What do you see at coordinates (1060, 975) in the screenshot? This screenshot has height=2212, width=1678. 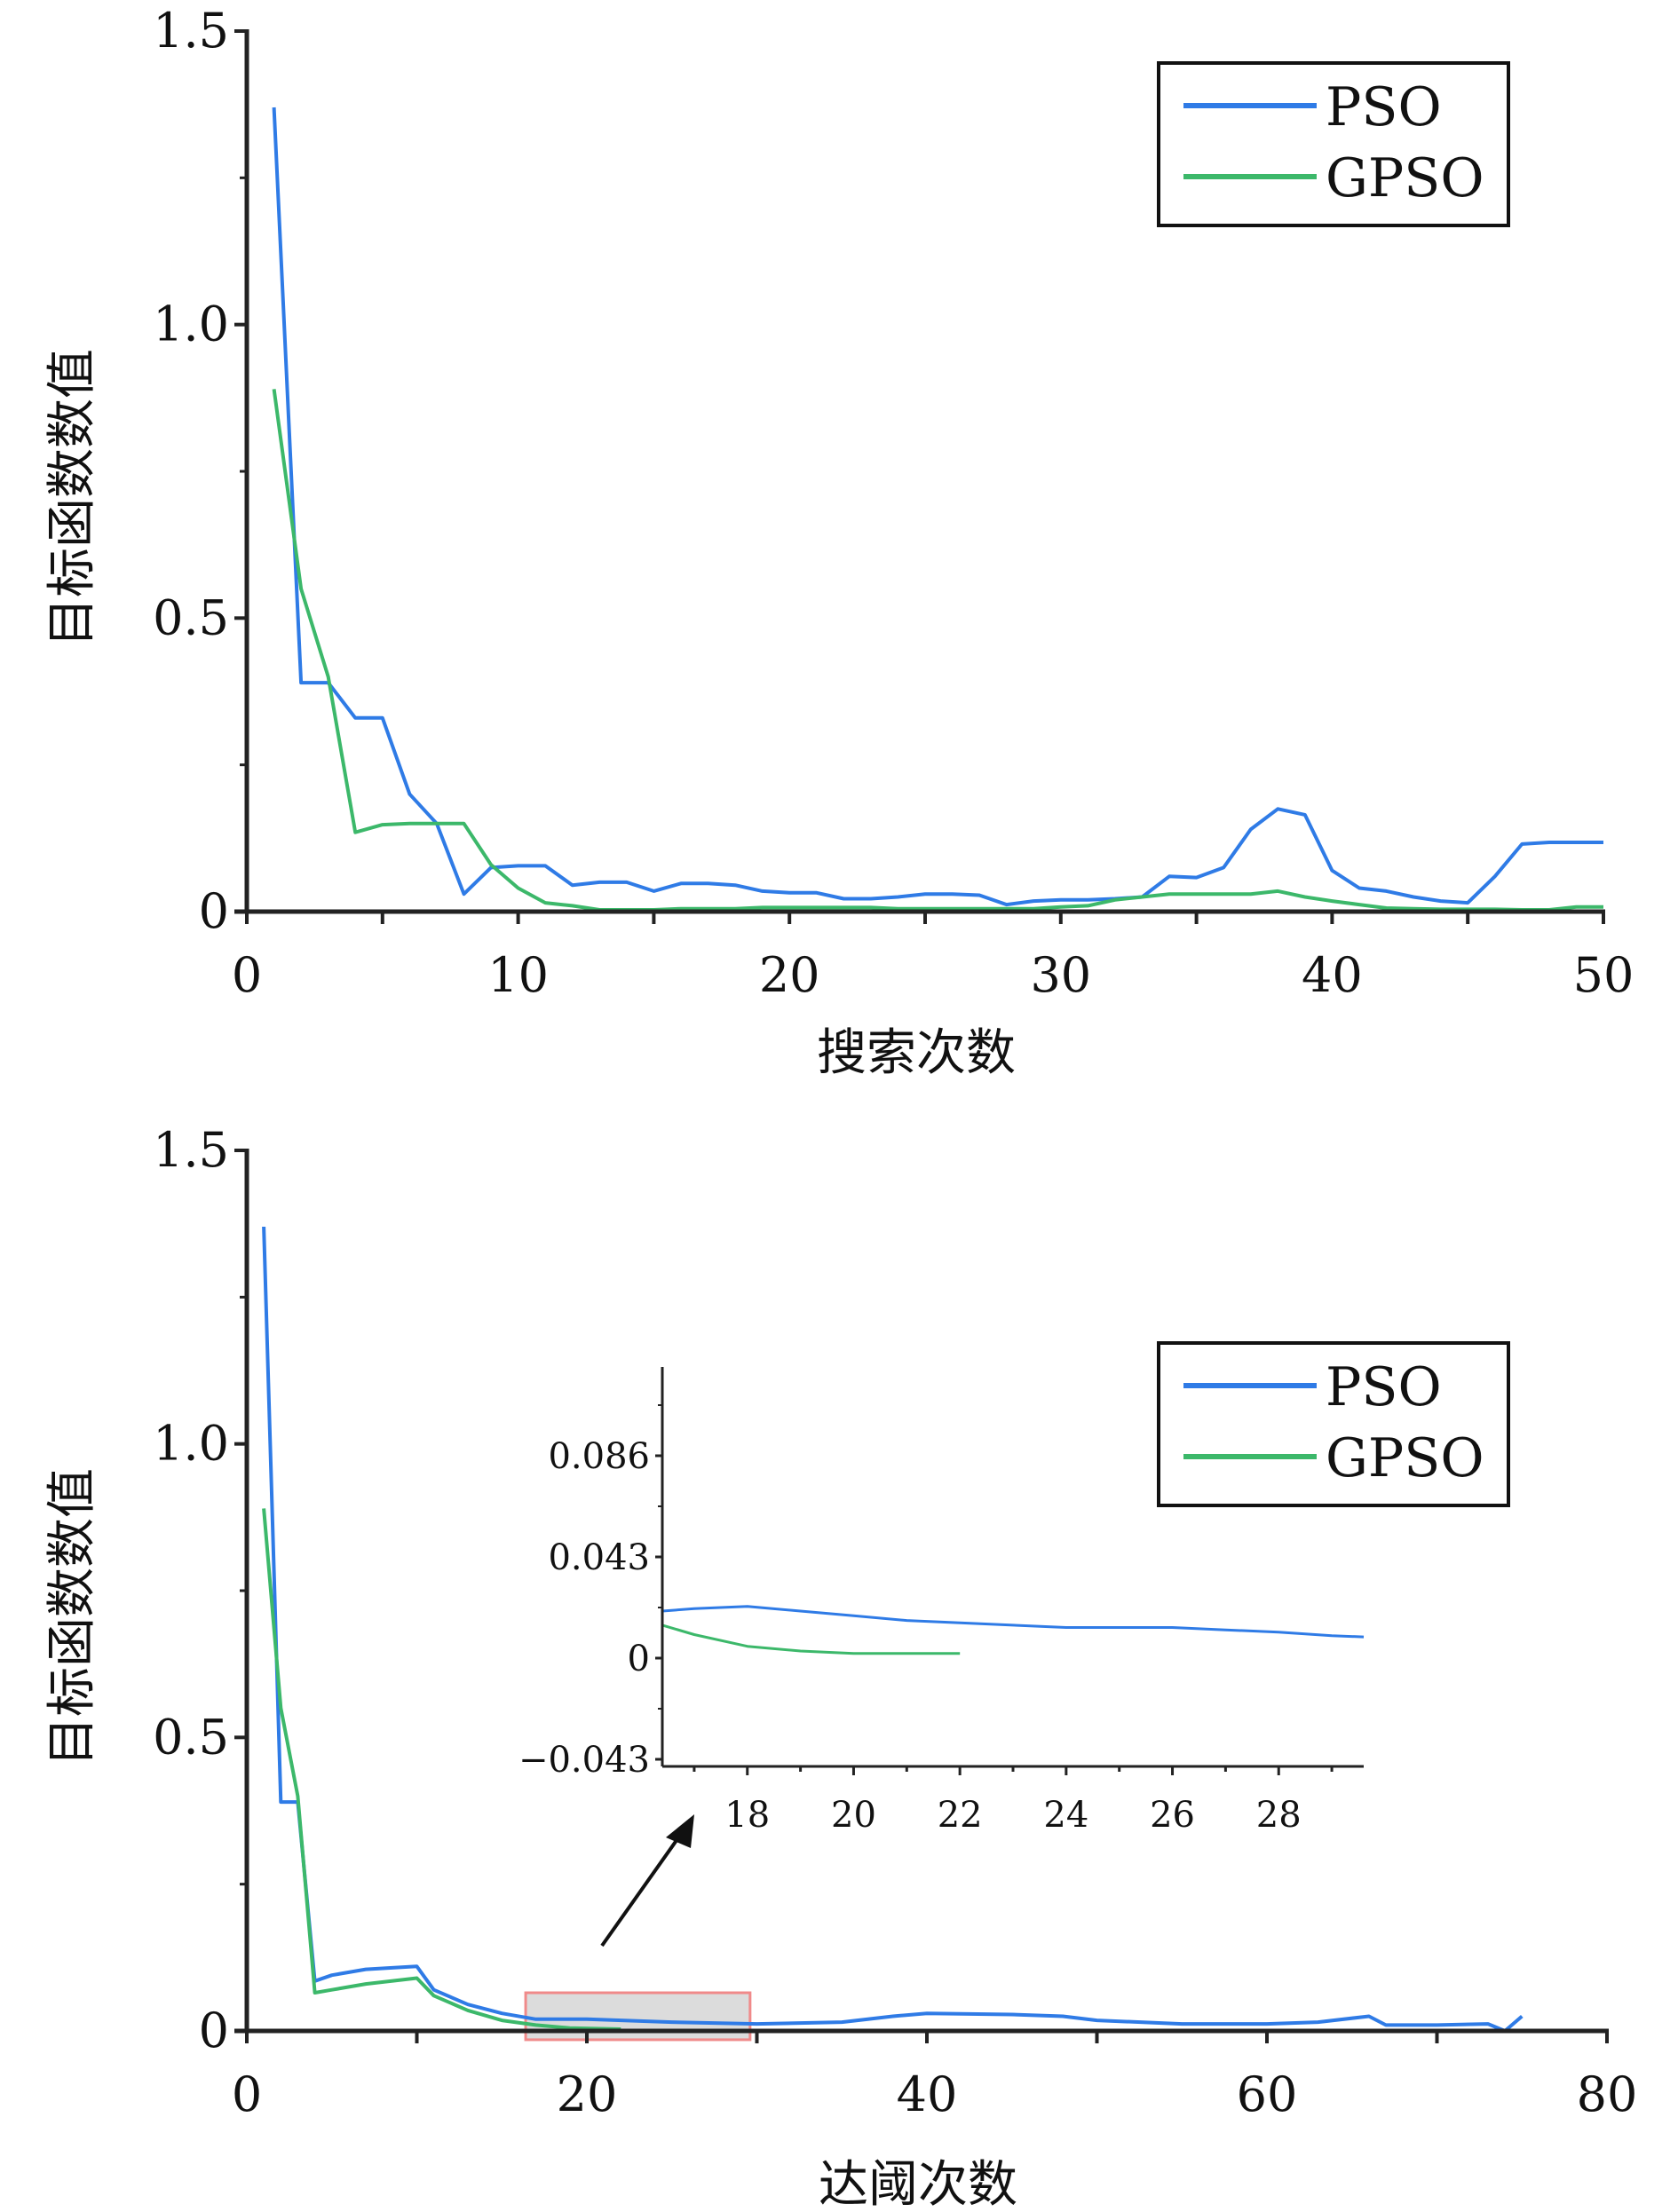 I see `x-tick-label: 30` at bounding box center [1060, 975].